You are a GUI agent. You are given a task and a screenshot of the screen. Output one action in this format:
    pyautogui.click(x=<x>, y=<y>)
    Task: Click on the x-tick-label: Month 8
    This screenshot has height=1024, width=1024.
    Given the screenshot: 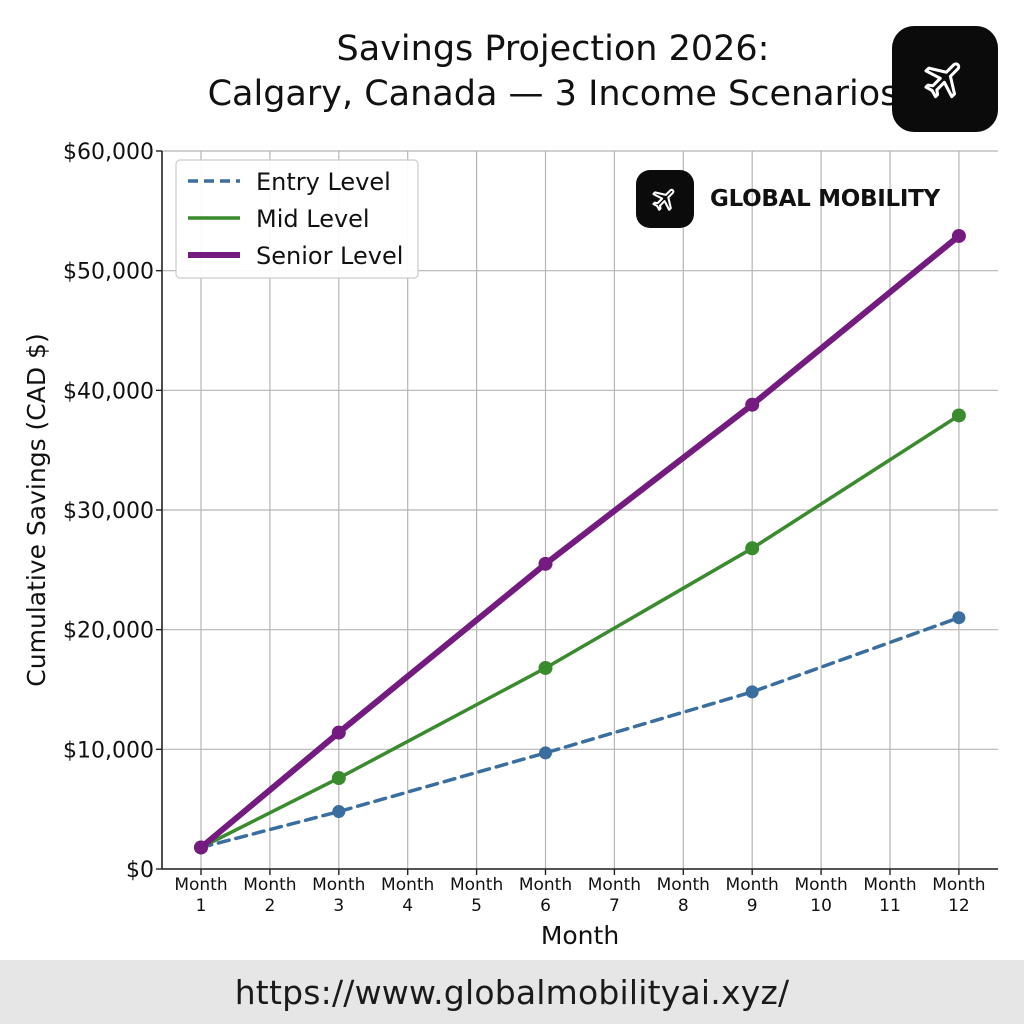 What is the action you would take?
    pyautogui.click(x=683, y=895)
    